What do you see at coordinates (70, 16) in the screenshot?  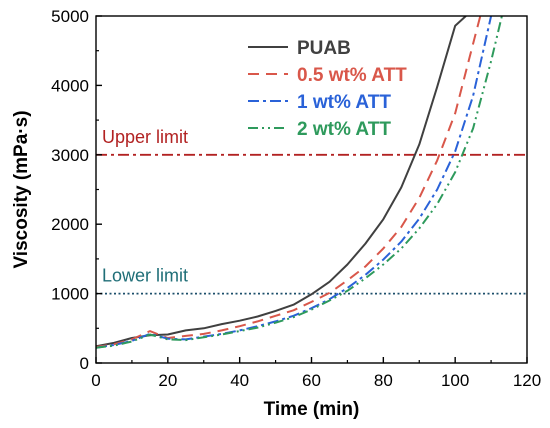 I see `y-tick-label-5: 5000` at bounding box center [70, 16].